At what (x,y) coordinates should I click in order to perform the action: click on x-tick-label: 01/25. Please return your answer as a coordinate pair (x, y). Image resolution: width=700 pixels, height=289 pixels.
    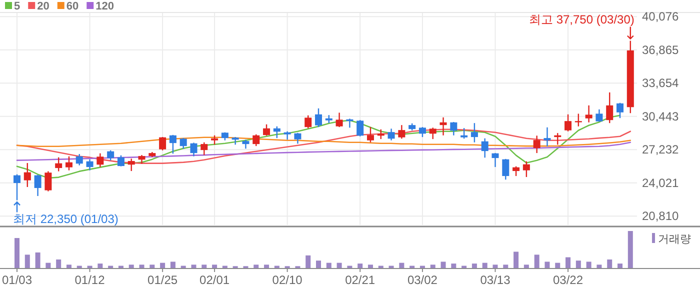
    Looking at the image, I should click on (163, 280).